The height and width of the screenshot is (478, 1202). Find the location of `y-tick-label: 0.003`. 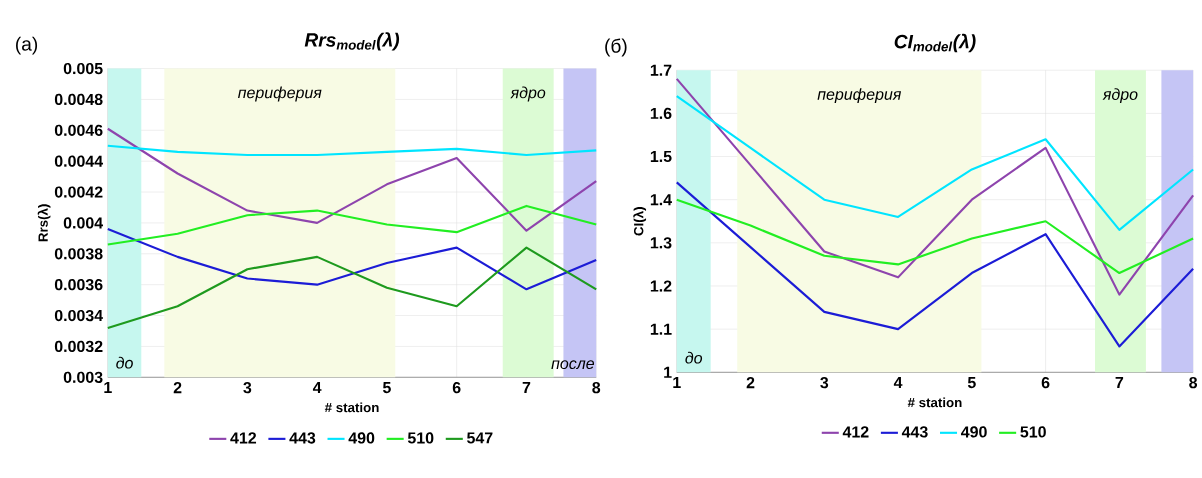

y-tick-label: 0.003 is located at coordinates (83, 377).